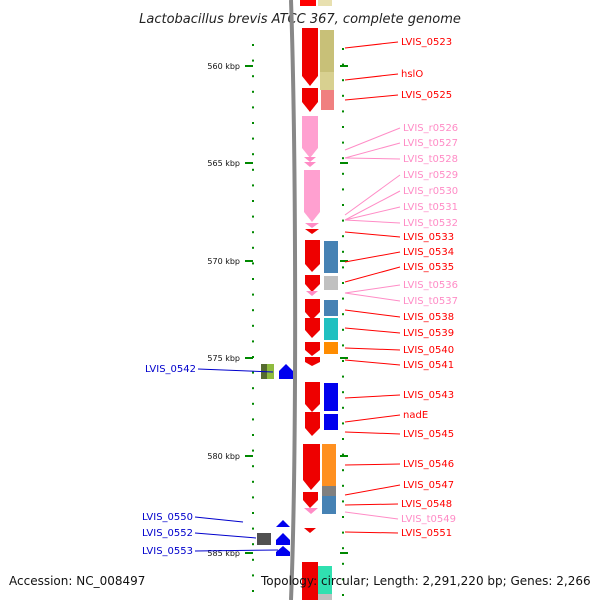  What do you see at coordinates (167, 533) in the screenshot?
I see `gene-label: LVIS_0552` at bounding box center [167, 533].